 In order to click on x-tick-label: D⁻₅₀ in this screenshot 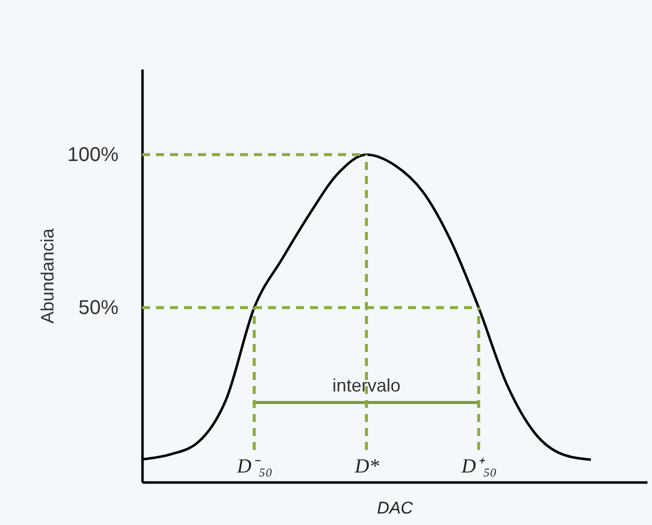, I will do `click(254, 467)`.